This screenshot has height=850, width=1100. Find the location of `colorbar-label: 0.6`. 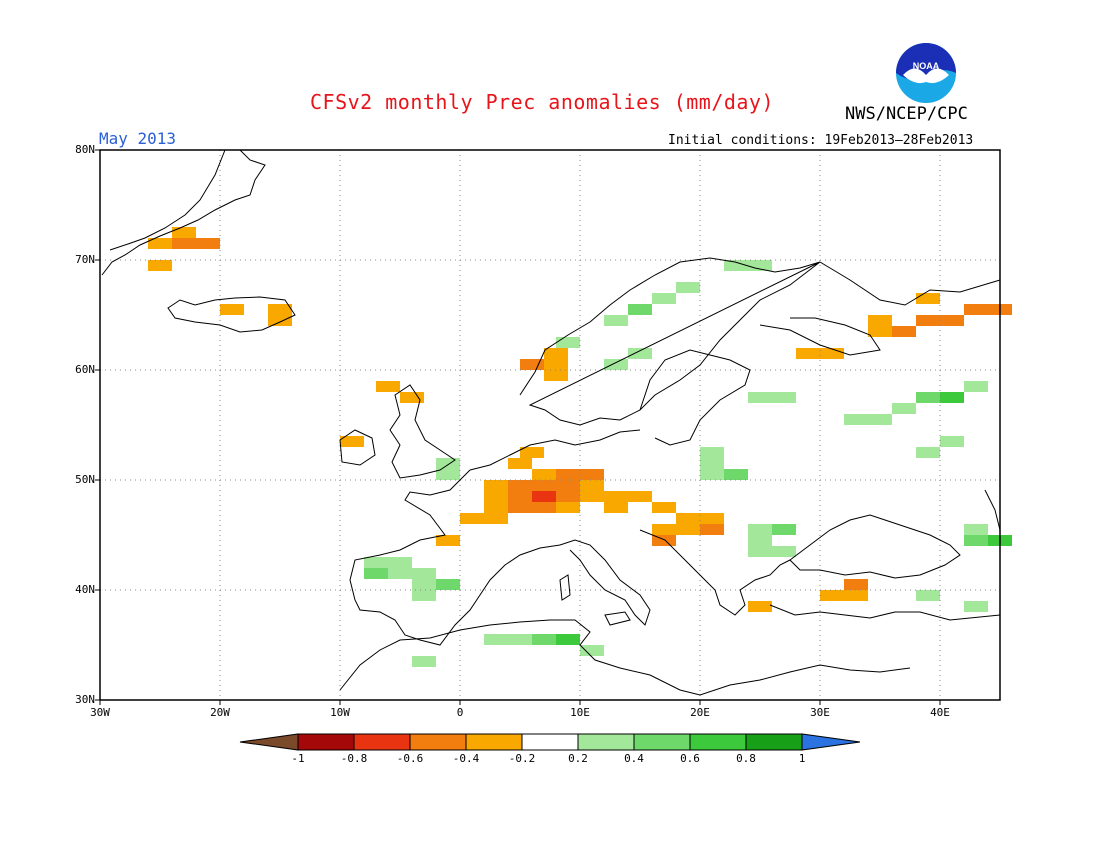

colorbar-label: 0.6 is located at coordinates (690, 758).